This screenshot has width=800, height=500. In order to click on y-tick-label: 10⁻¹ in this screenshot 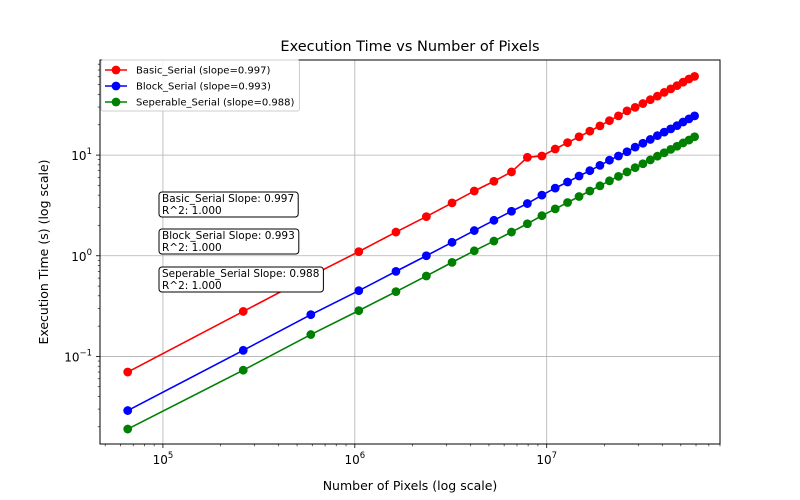, I will do `click(78, 356)`.